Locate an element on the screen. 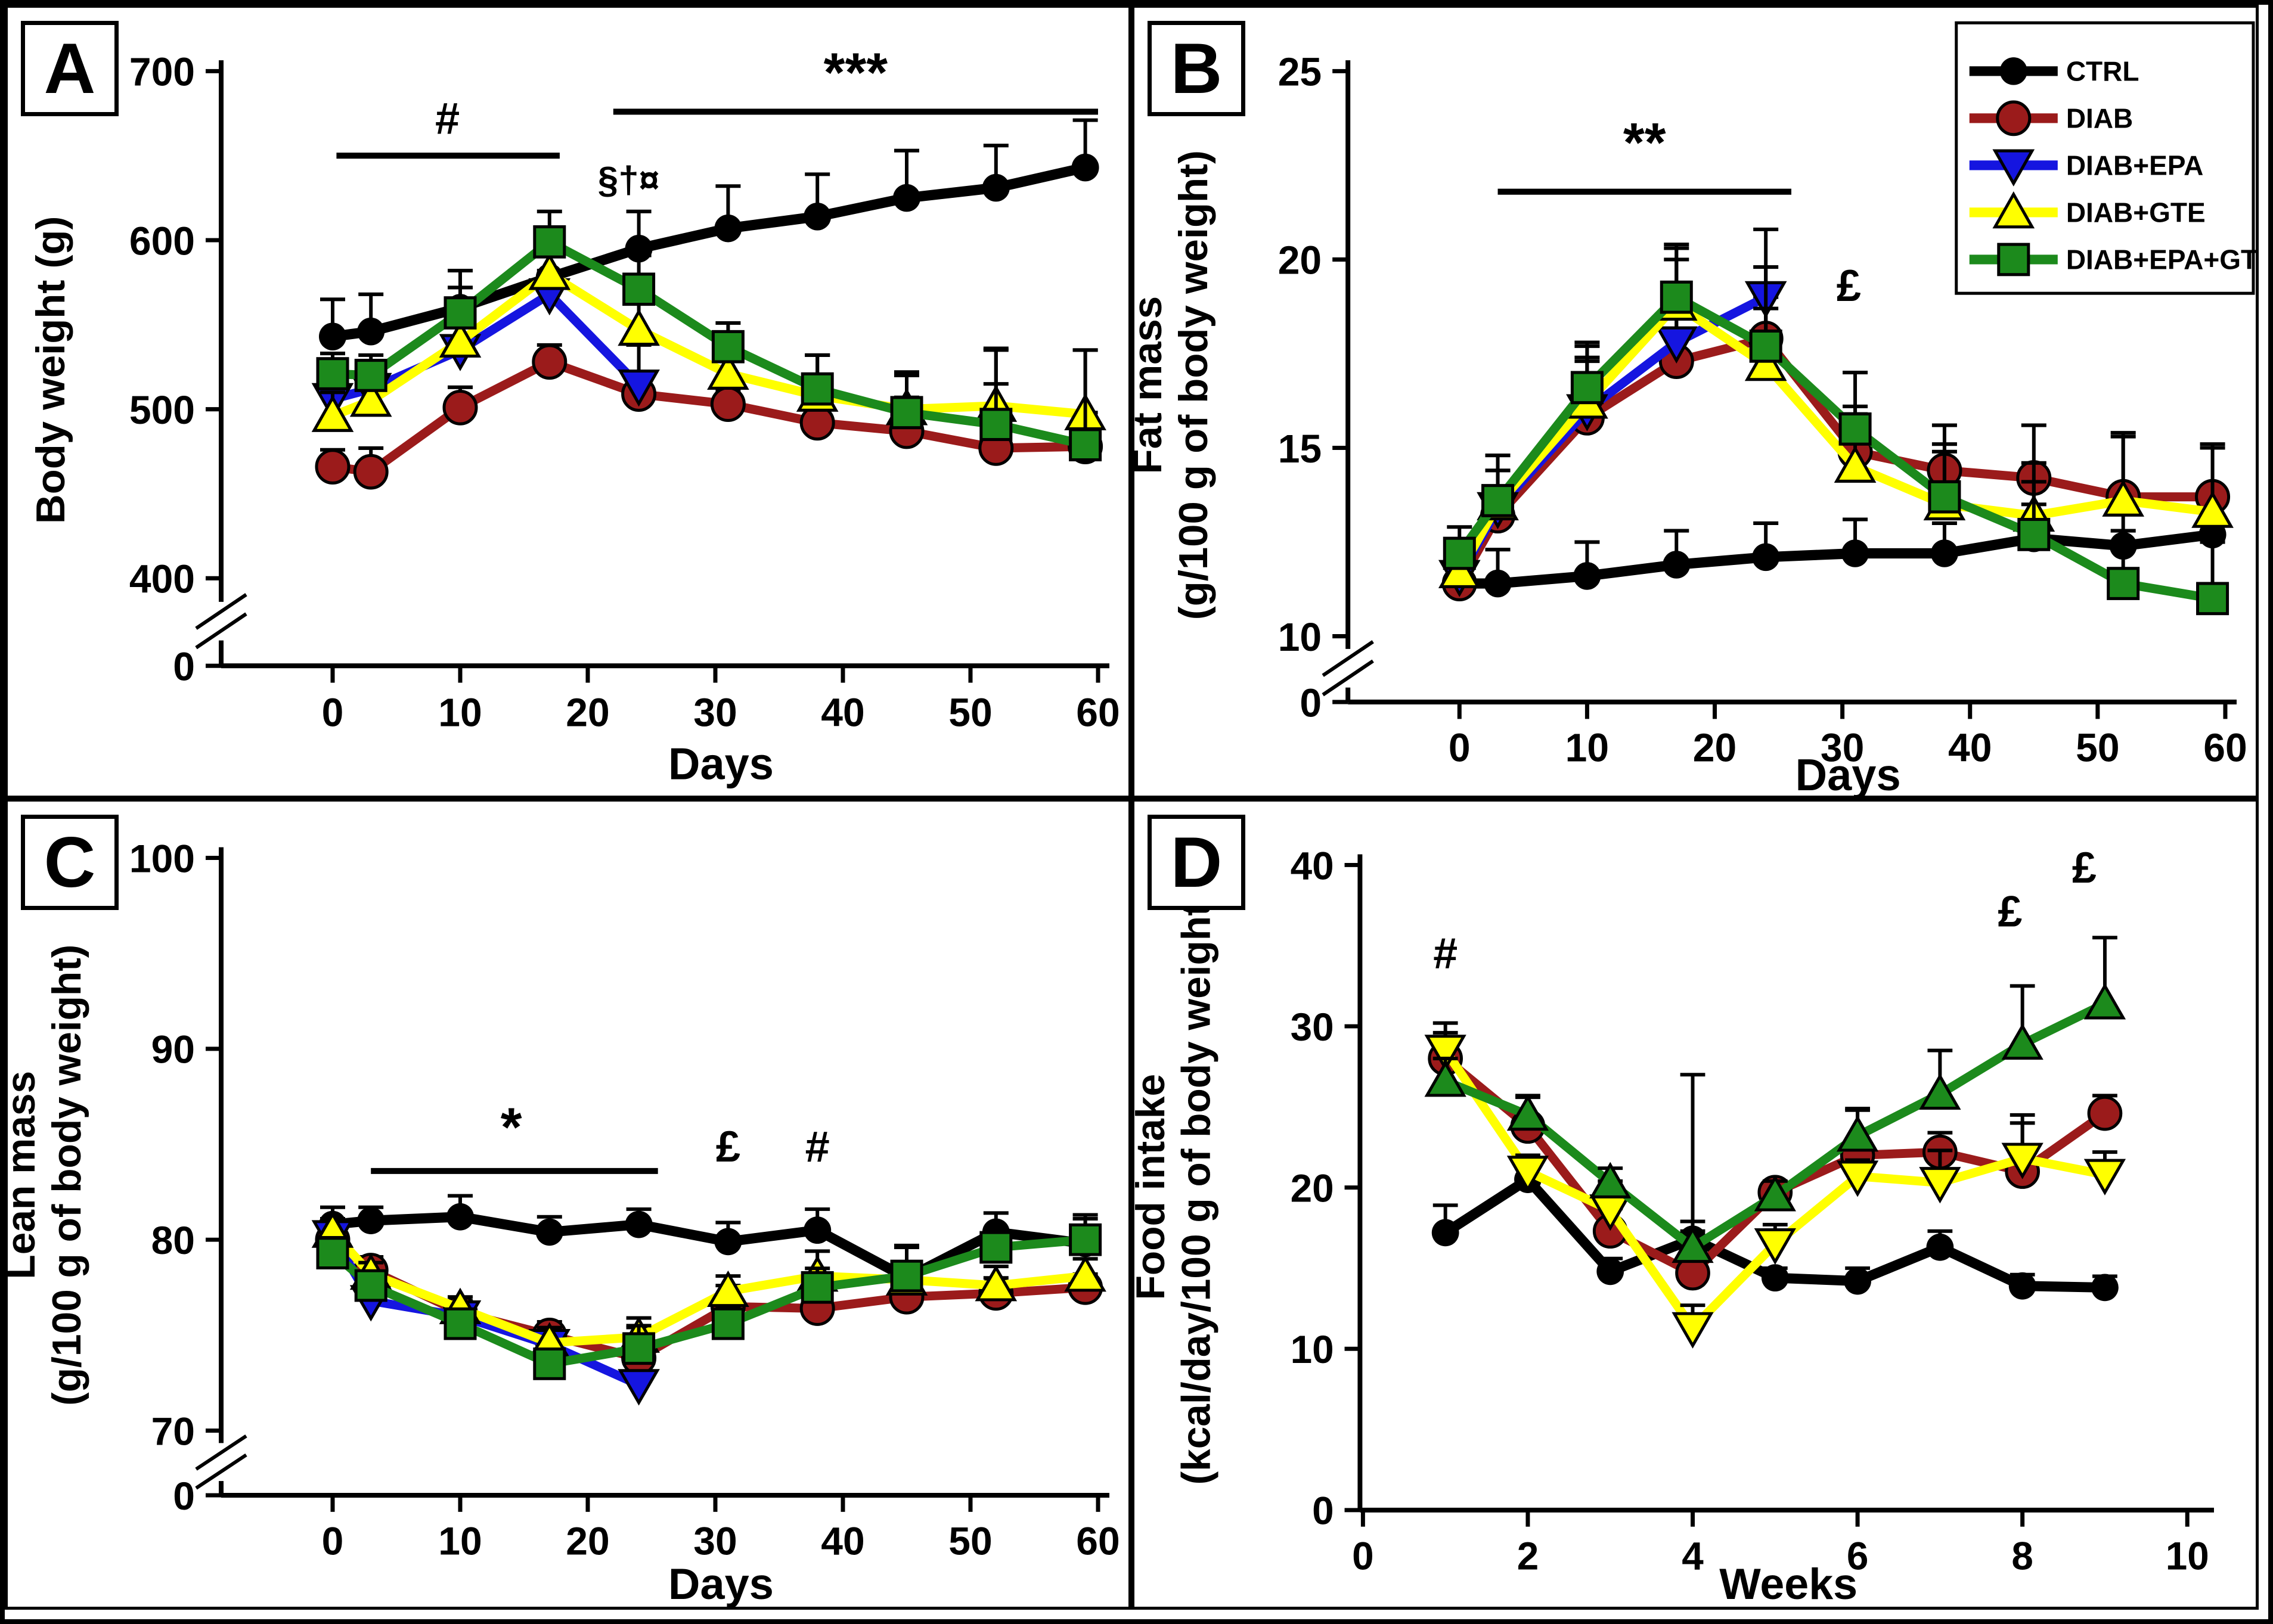 This screenshot has width=2273, height=1624. y-axis-title: Food intake is located at coordinates (1153, 1187).